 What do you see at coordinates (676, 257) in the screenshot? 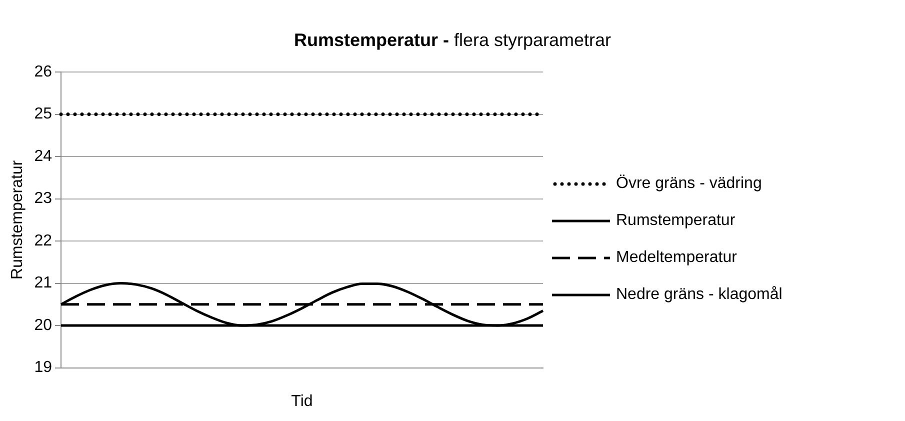
I see `legend-label: Medeltemperatur` at bounding box center [676, 257].